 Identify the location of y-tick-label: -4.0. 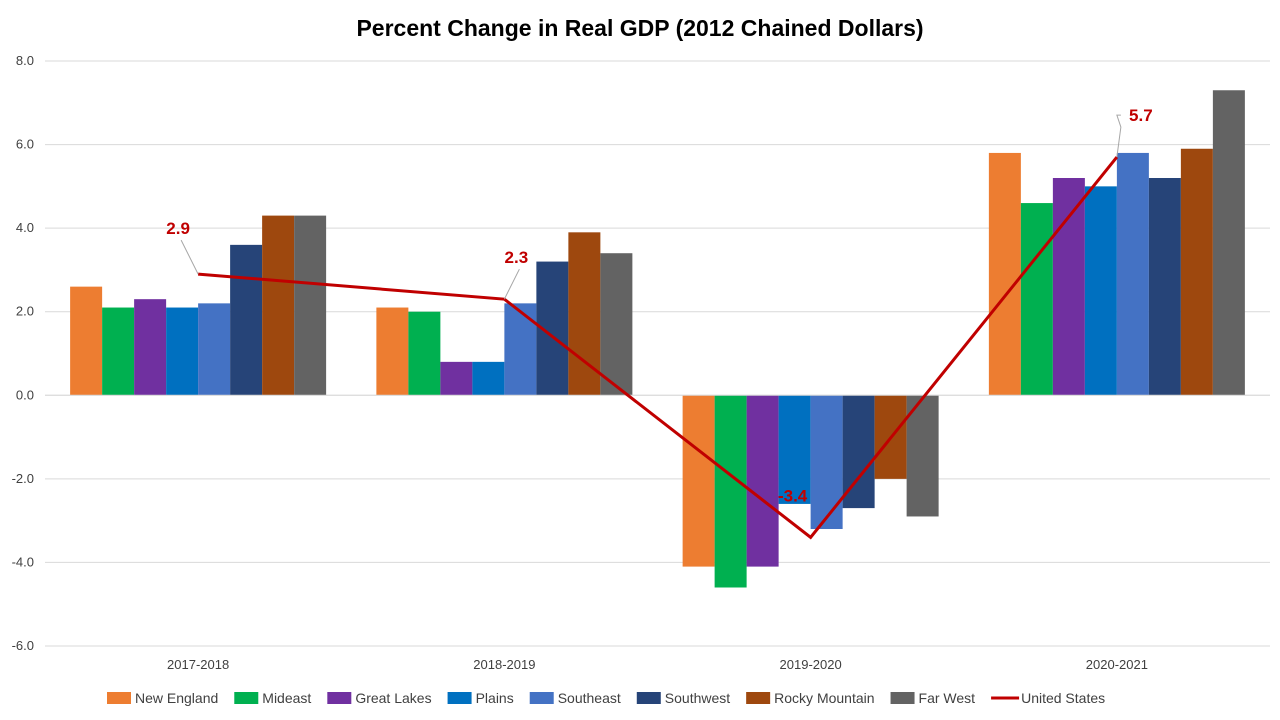
(23, 561).